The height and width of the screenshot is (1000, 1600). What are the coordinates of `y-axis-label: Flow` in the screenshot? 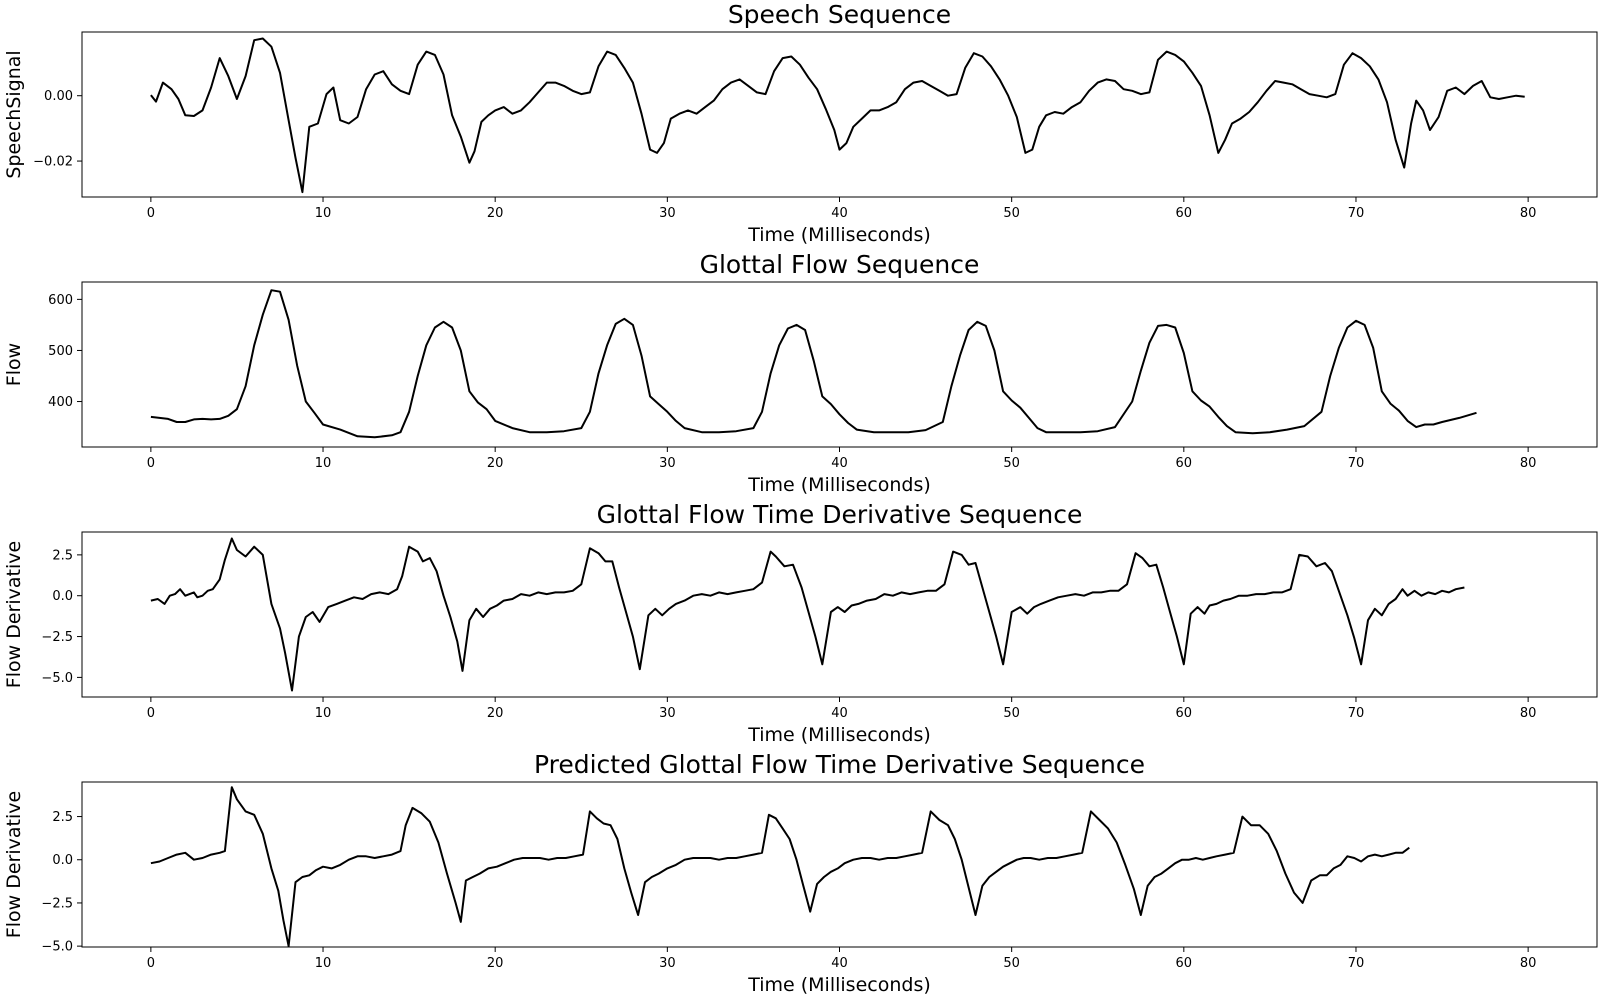 It's located at (14, 364).